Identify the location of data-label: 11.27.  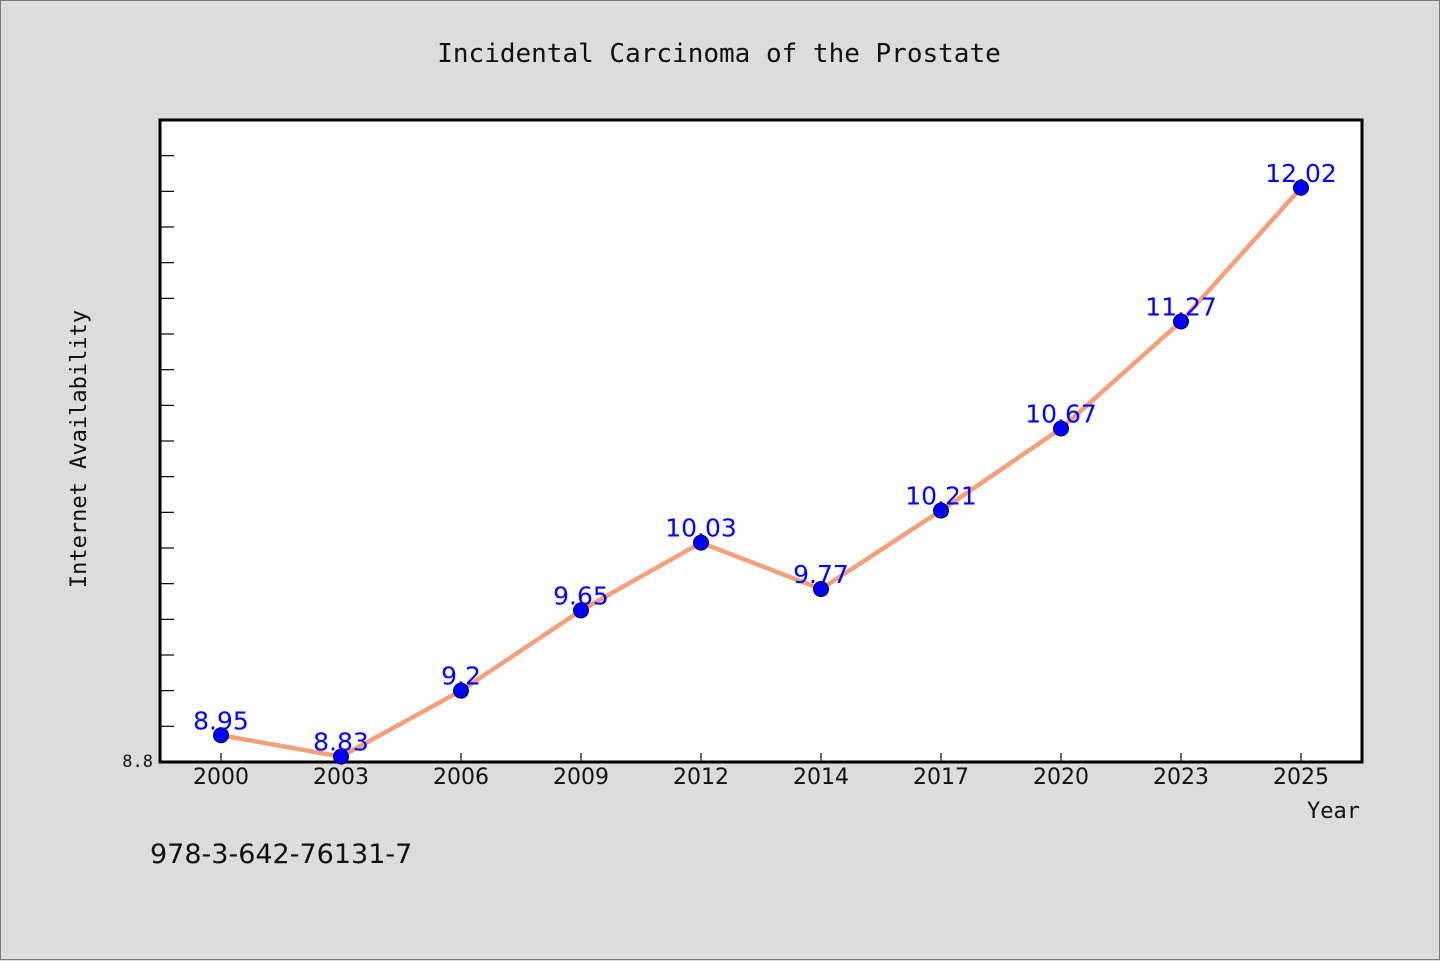
(1181, 307).